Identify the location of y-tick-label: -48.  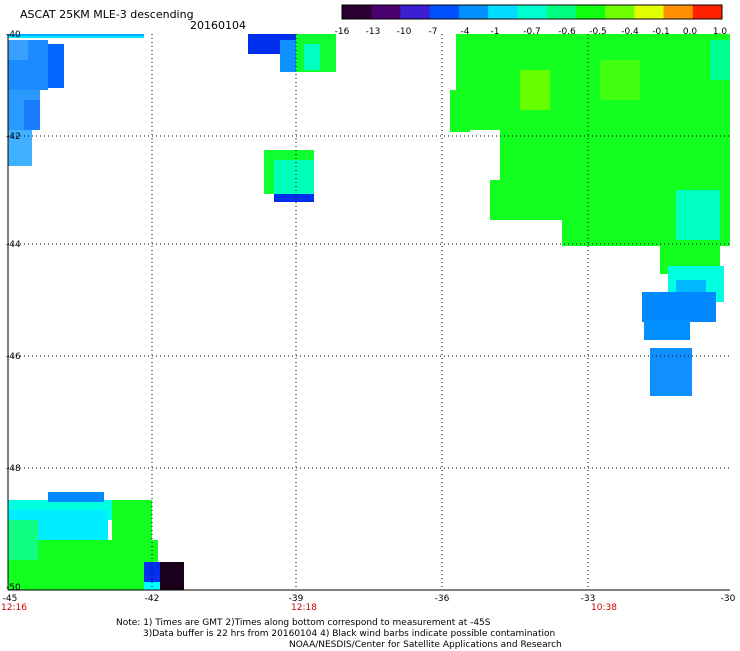
(13, 469).